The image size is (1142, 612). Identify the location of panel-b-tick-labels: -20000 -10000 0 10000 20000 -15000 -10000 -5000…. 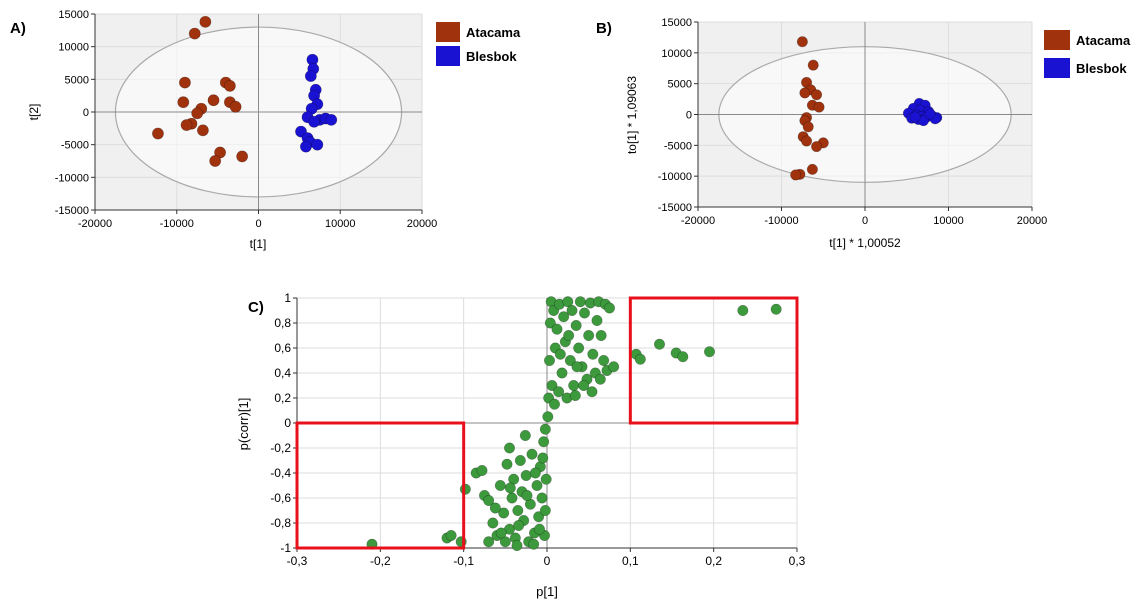
(853, 122).